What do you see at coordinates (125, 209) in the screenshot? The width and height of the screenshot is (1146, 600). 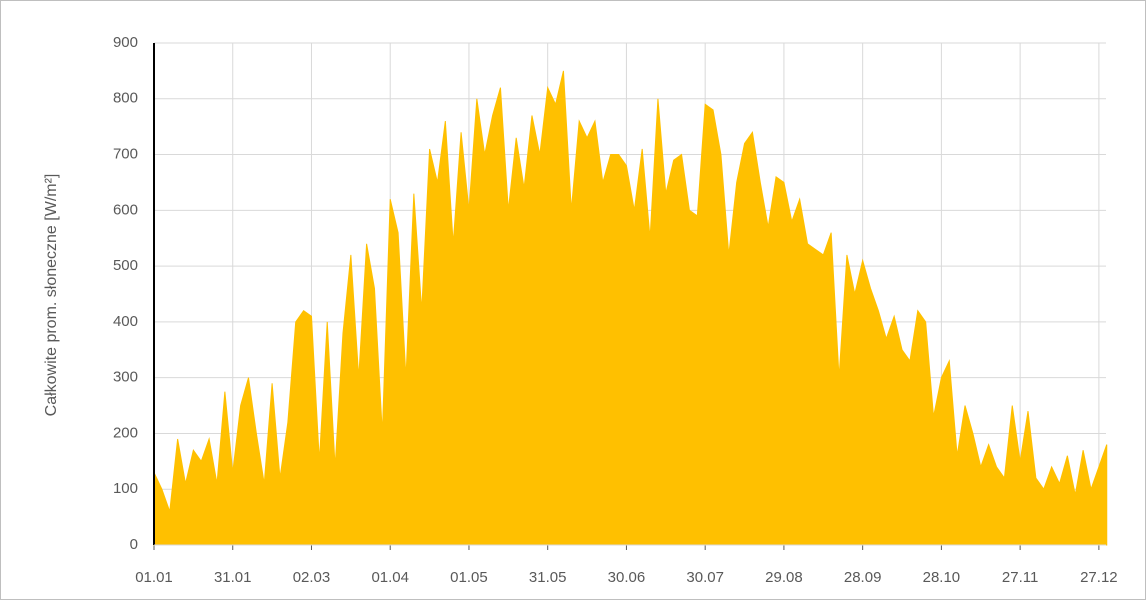 I see `y-tick-label: 600` at bounding box center [125, 209].